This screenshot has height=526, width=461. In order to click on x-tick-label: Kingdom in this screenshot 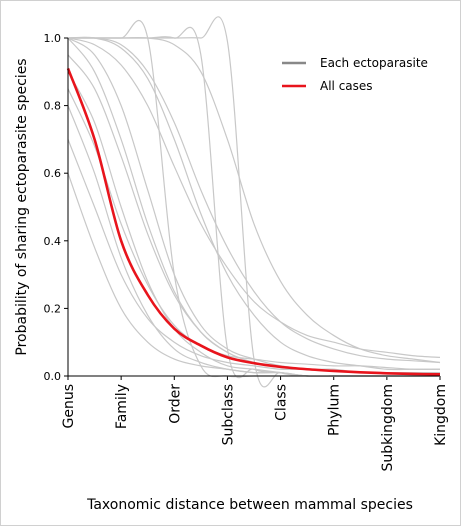, I will do `click(441, 415)`.